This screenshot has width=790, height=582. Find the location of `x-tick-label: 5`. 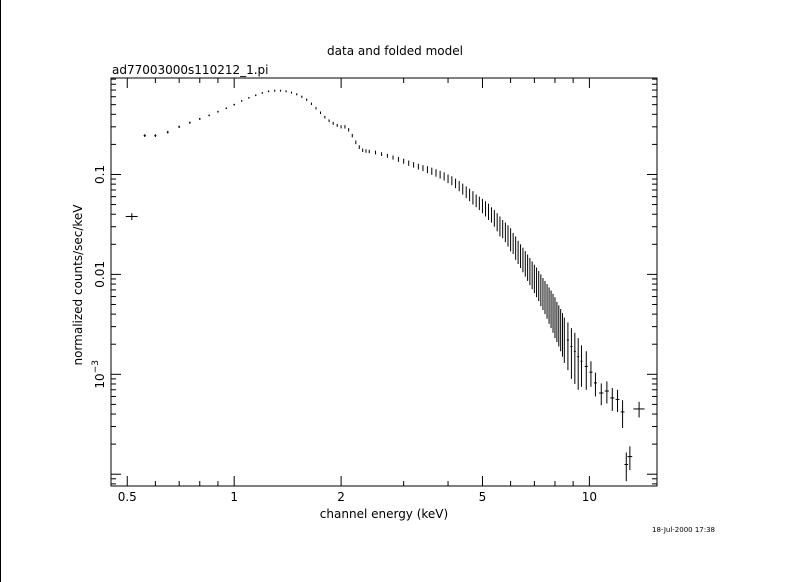

x-tick-label: 5 is located at coordinates (483, 497).